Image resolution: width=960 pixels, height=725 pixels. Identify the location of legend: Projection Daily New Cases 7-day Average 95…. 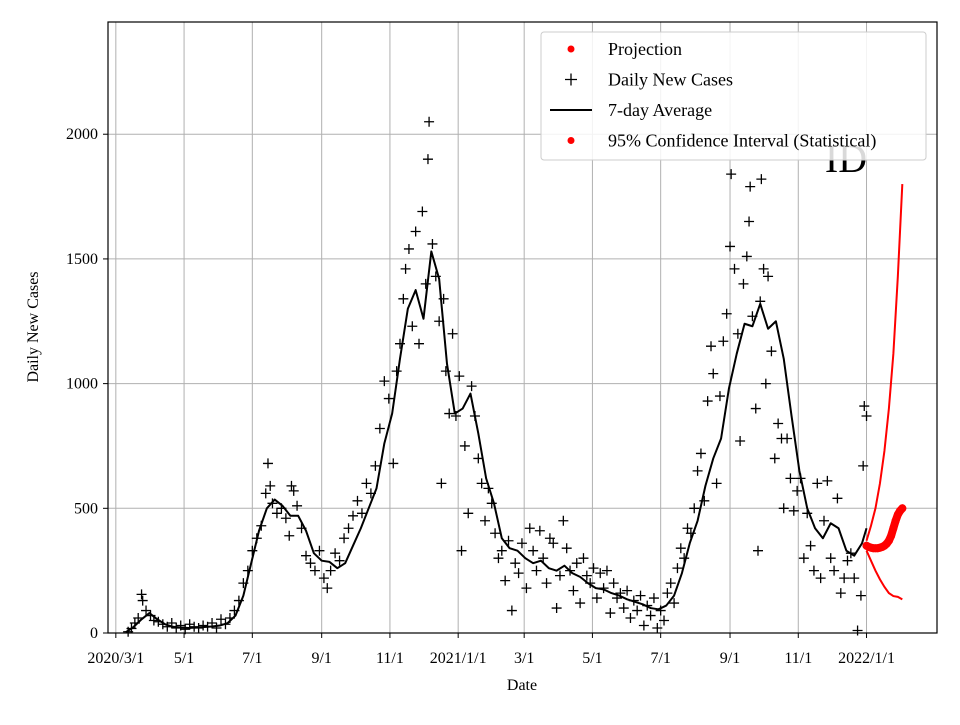
(733, 96).